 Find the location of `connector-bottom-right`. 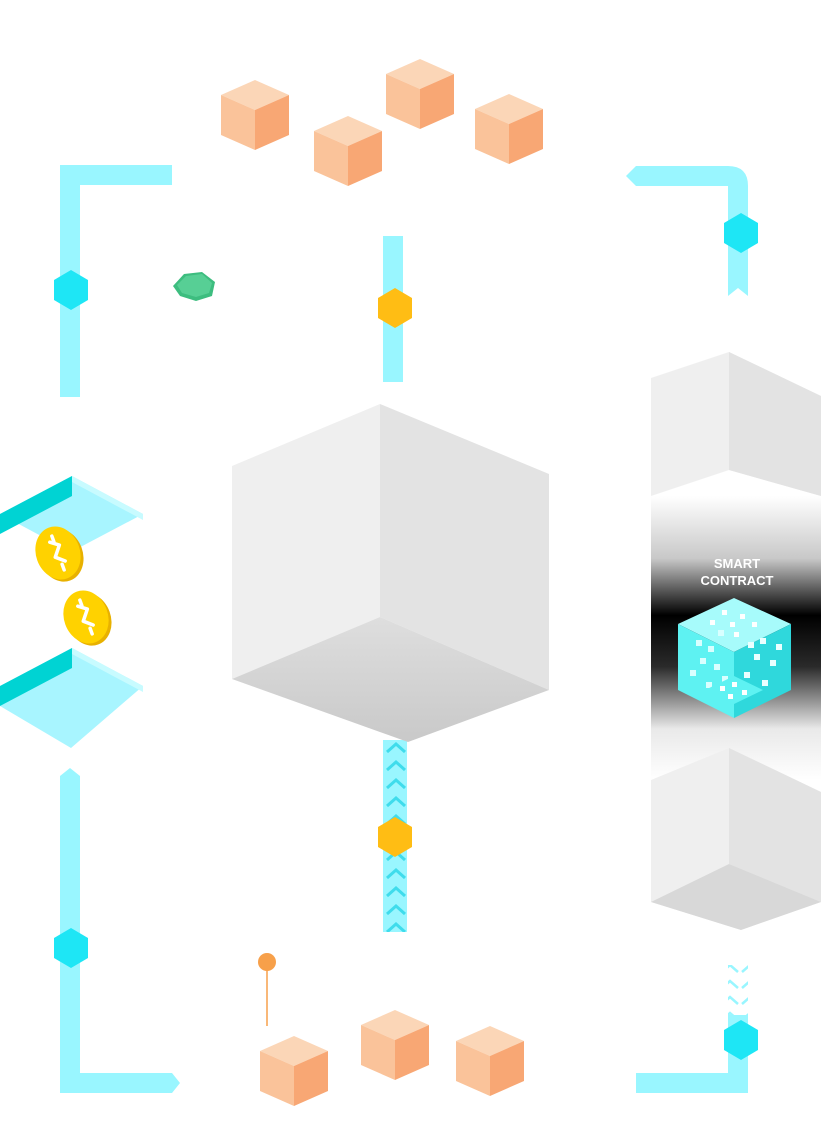

connector-bottom-right is located at coordinates (692, 1029).